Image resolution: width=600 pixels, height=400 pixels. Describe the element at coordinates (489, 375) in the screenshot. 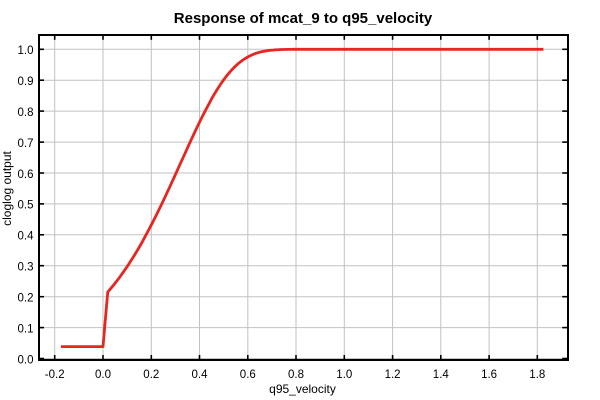

I see `svg-text: 1.6` at that location.